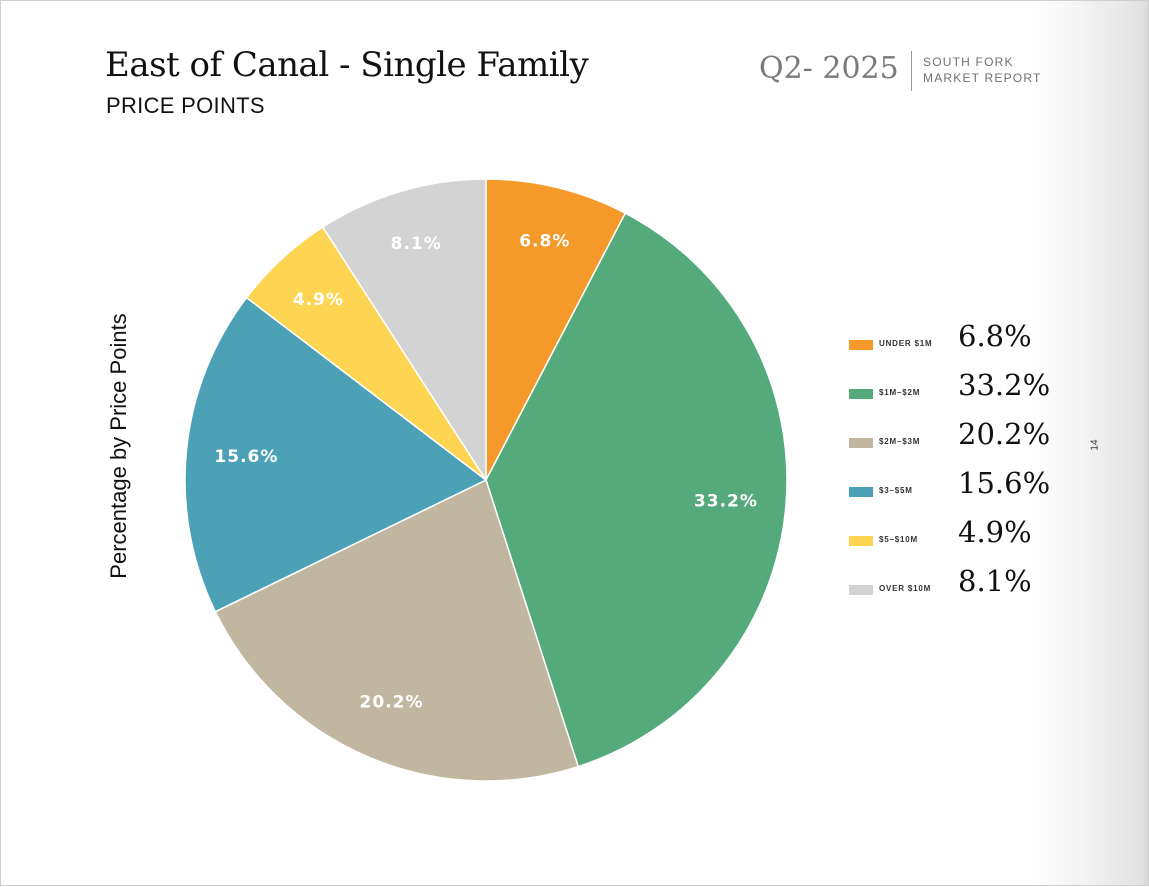 This screenshot has width=1149, height=887. What do you see at coordinates (995, 336) in the screenshot?
I see `legend-value: 6.8%` at bounding box center [995, 336].